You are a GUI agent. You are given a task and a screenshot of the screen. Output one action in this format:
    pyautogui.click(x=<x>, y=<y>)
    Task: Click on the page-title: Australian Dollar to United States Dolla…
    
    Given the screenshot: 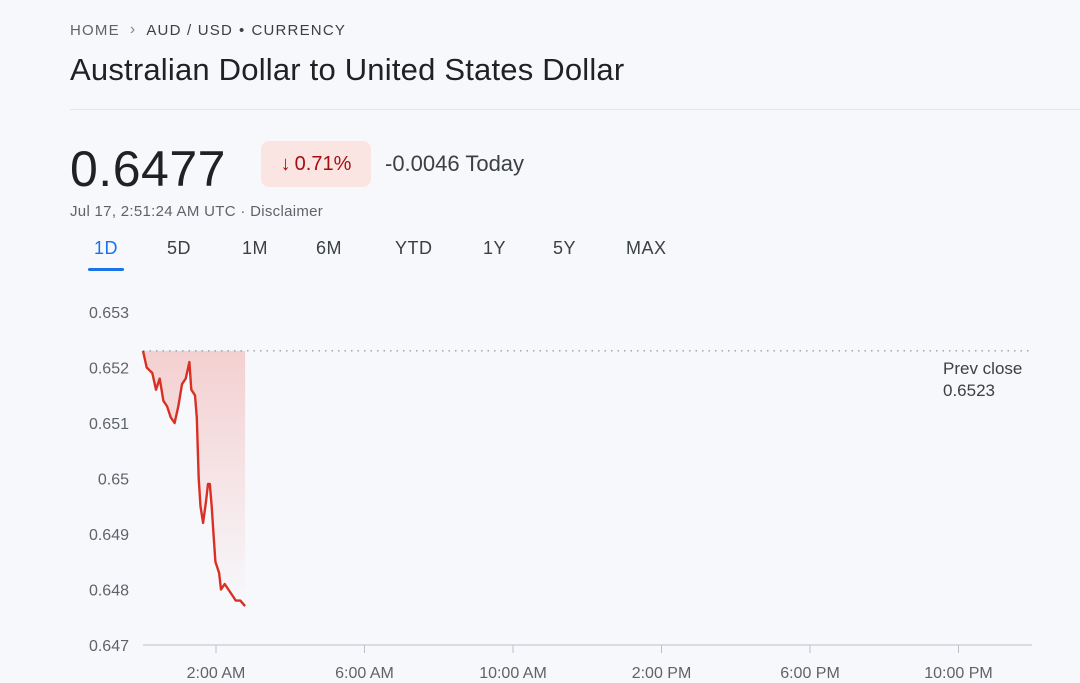 What is the action you would take?
    pyautogui.click(x=347, y=69)
    